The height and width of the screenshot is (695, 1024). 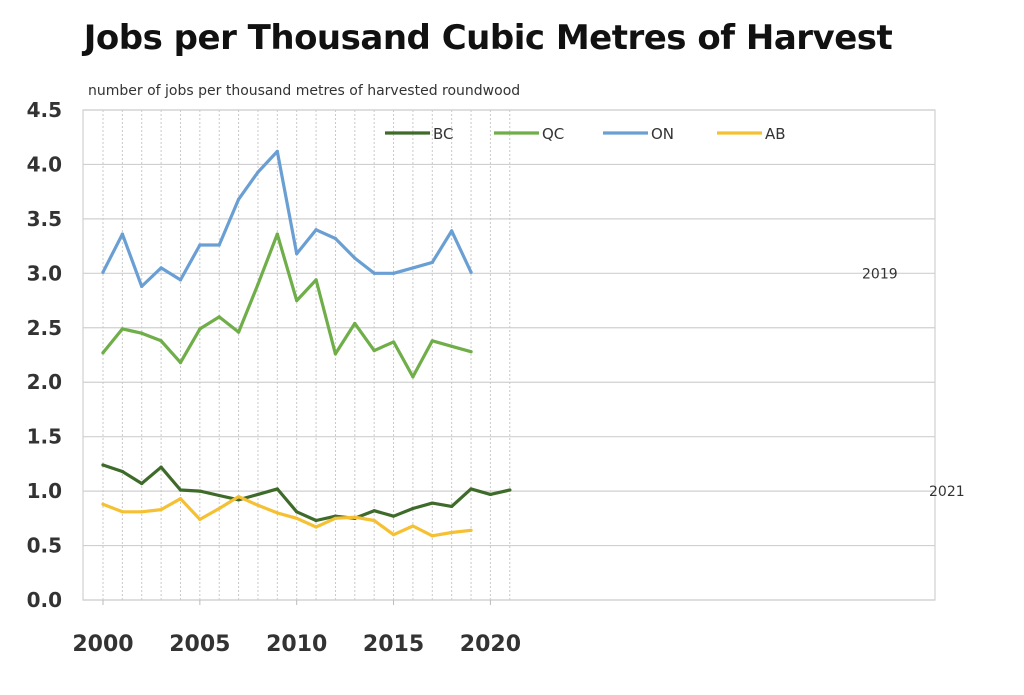 I want to click on y-tick-label: 3.0, so click(x=44, y=273).